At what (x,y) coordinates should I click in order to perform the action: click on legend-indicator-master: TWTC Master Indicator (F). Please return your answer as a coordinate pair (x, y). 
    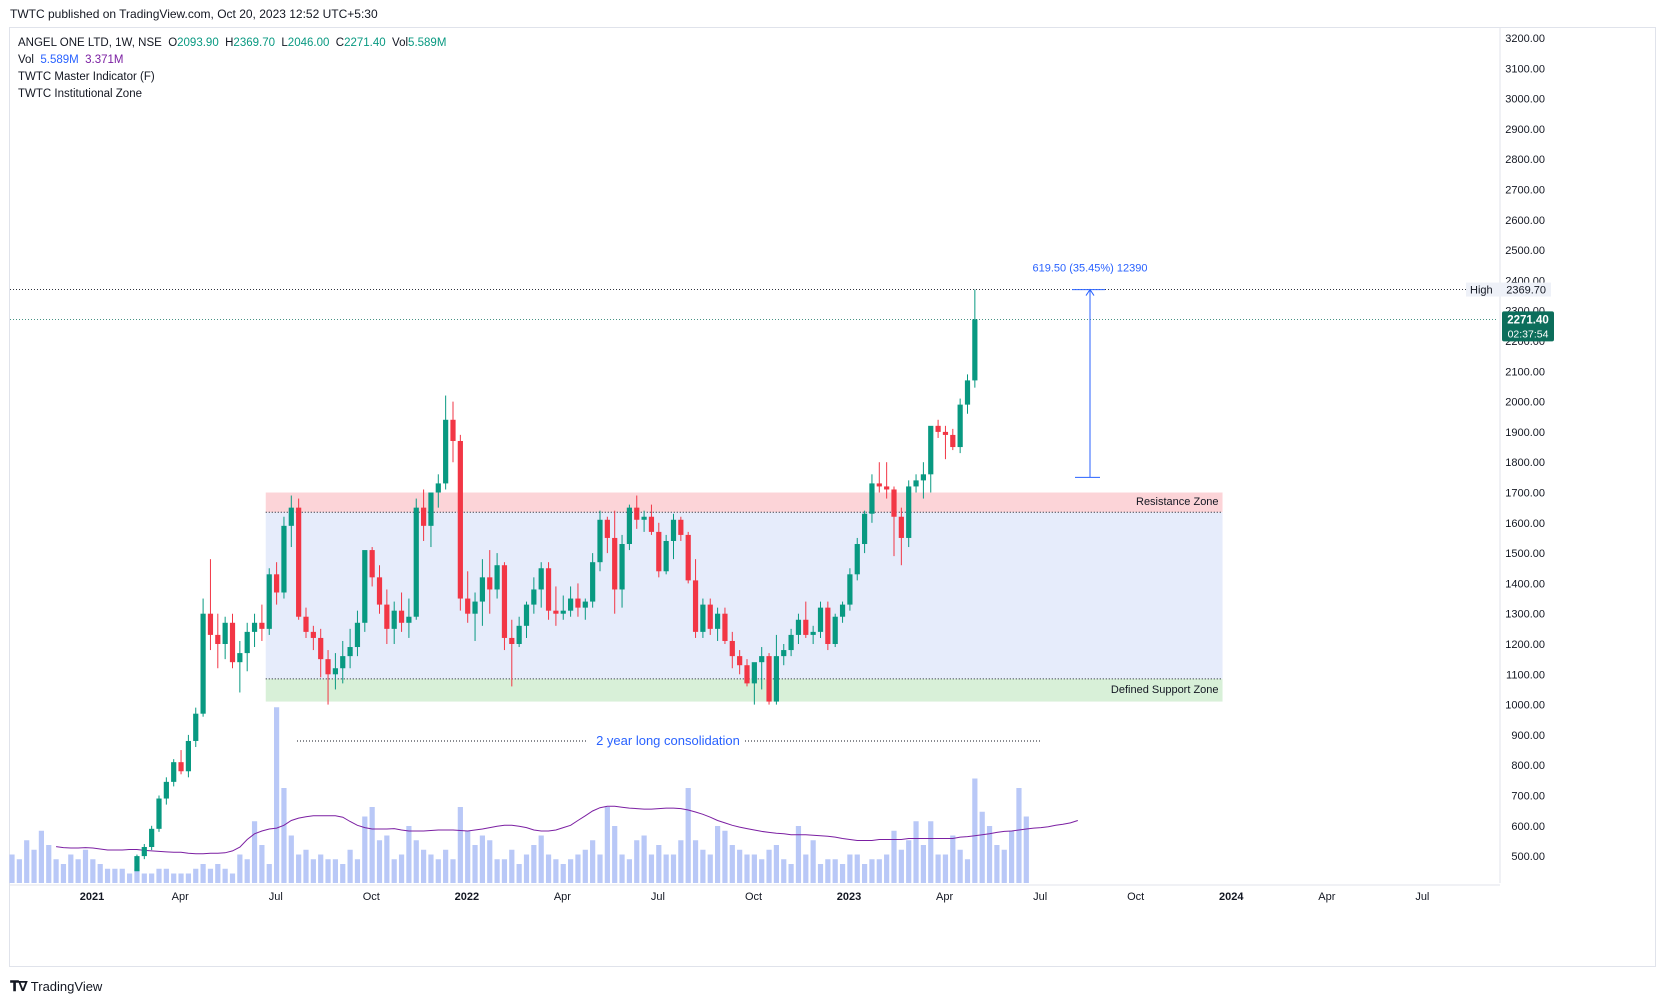
    Looking at the image, I should click on (86, 77).